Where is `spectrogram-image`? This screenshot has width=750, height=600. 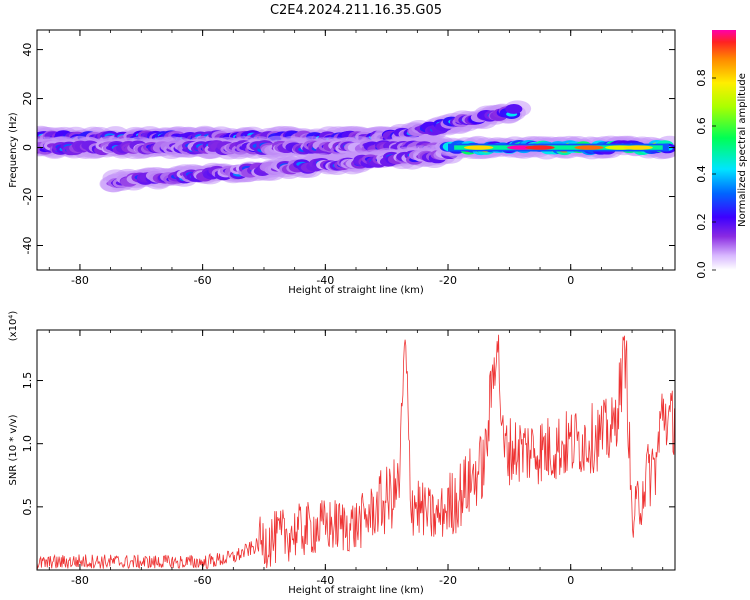
spectrogram-image is located at coordinates (356, 146).